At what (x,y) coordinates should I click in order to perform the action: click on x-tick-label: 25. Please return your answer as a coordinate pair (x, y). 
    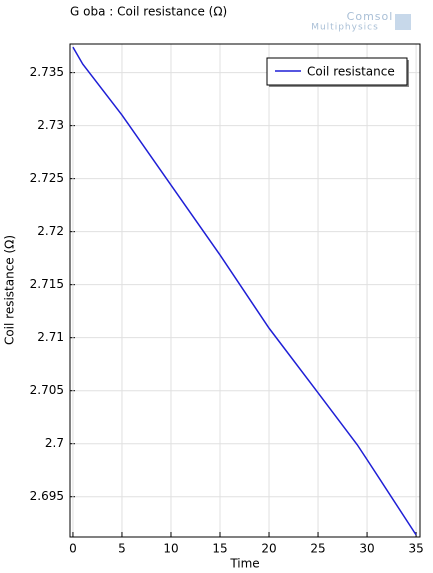
    Looking at the image, I should click on (317, 549).